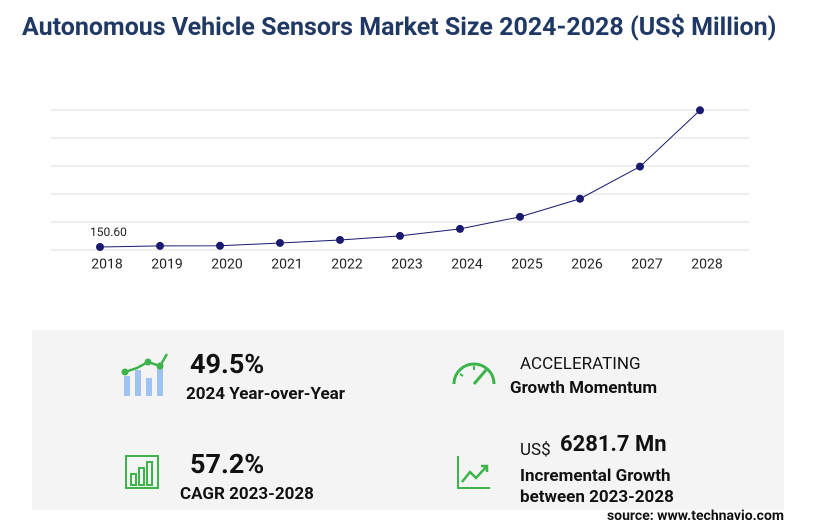 The height and width of the screenshot is (528, 816). I want to click on yoy-value: 49.5%, so click(227, 364).